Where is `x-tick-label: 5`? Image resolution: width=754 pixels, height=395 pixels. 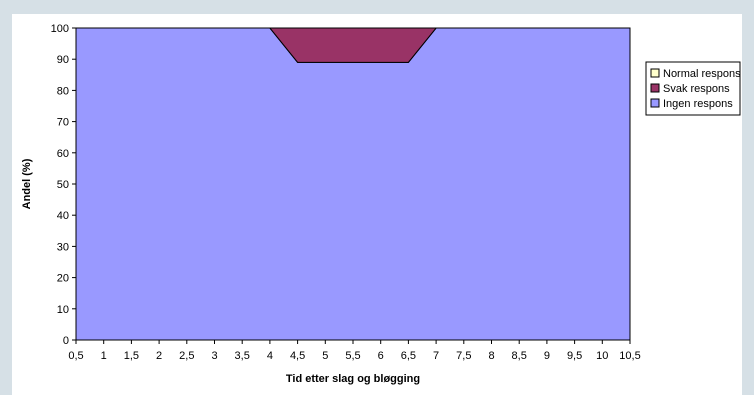 x-tick-label: 5 is located at coordinates (325, 356).